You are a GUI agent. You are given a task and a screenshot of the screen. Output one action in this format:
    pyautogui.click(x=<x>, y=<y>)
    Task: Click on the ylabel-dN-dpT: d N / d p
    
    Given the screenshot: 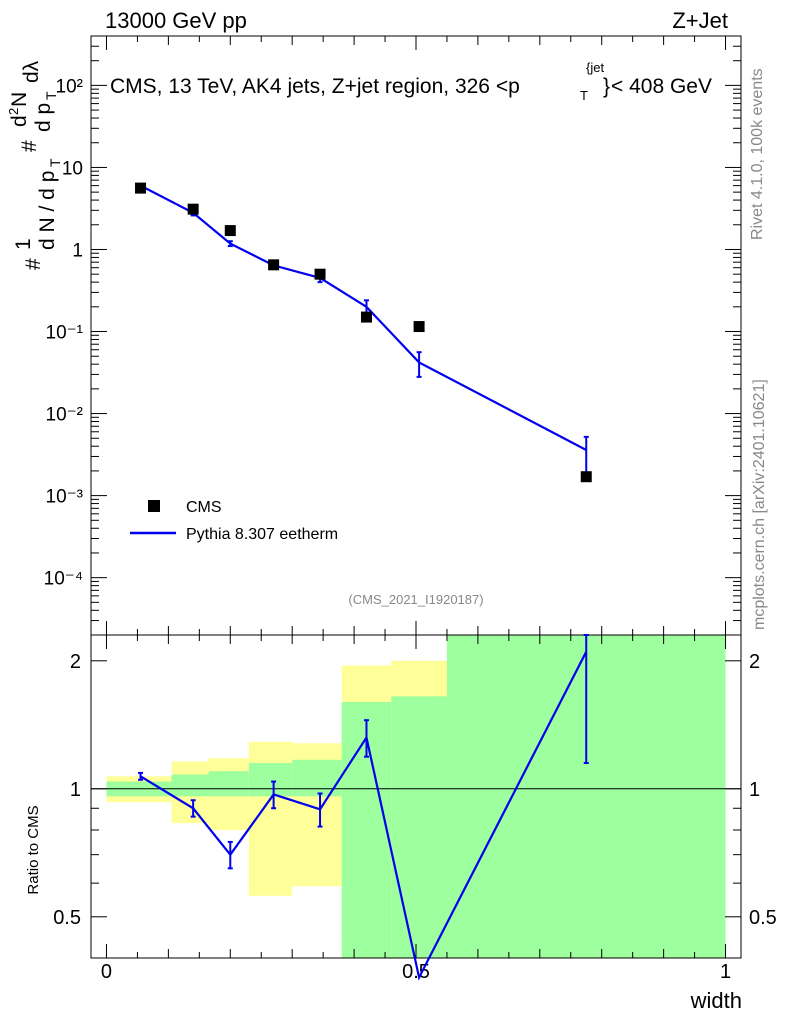 What is the action you would take?
    pyautogui.click(x=47, y=210)
    